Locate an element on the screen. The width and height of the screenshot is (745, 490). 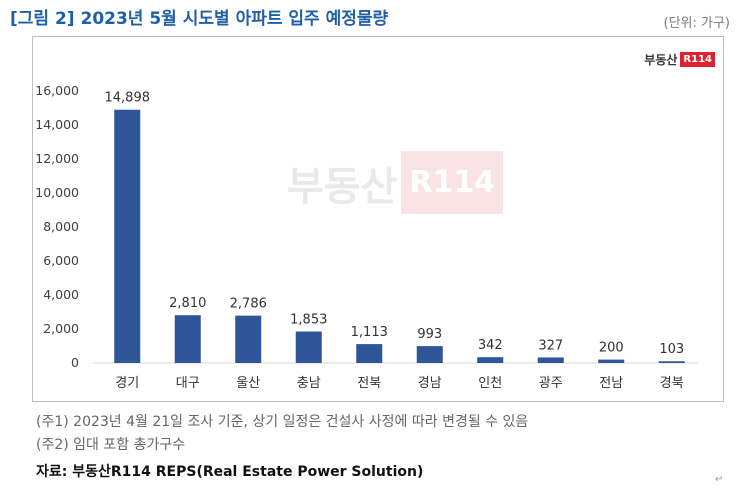
y-tick-label: 8,000 is located at coordinates (61, 226).